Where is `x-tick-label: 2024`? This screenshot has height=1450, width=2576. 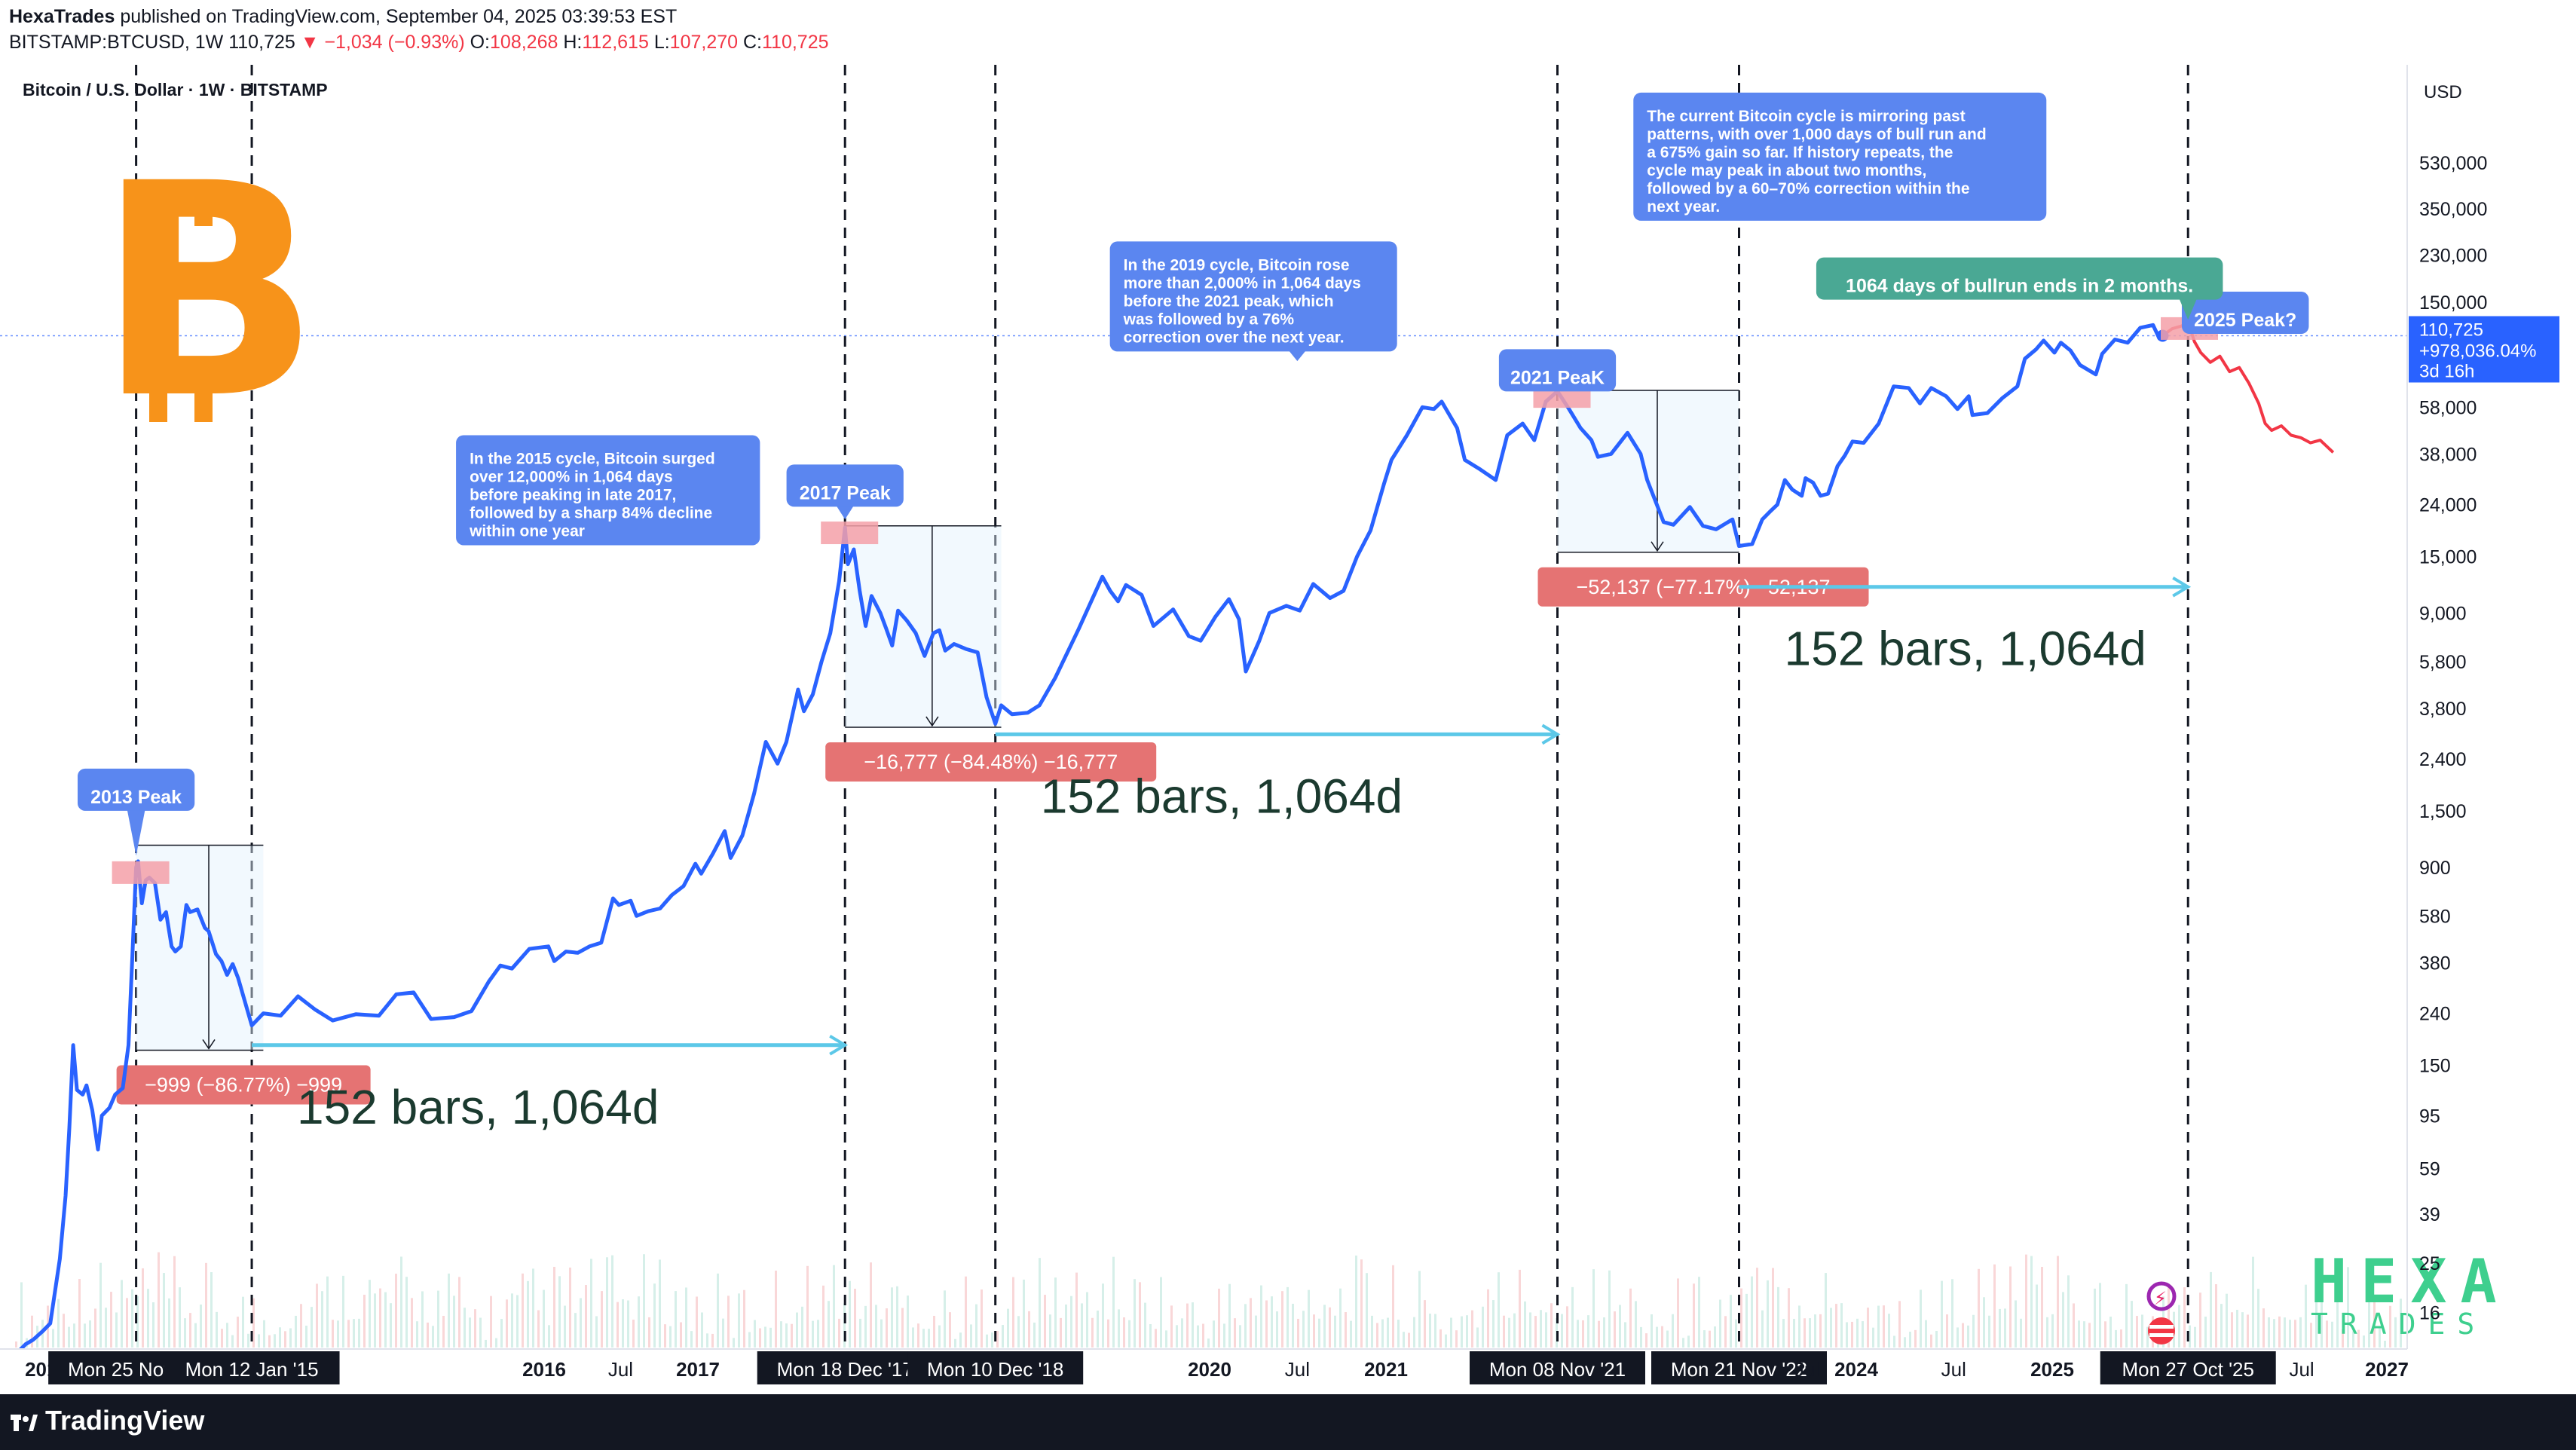
x-tick-label: 2024 is located at coordinates (1856, 1369).